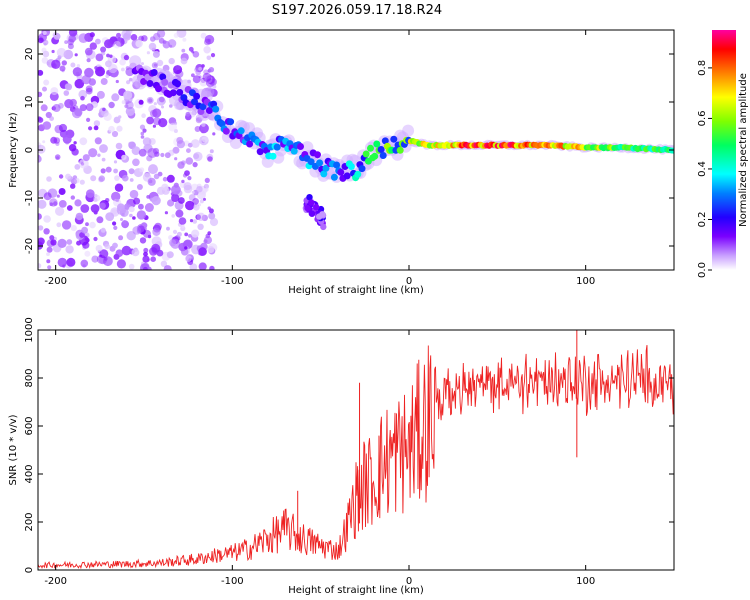 This screenshot has width=750, height=600. What do you see at coordinates (702, 169) in the screenshot?
I see `colorbar-tick-label: 0.4` at bounding box center [702, 169].